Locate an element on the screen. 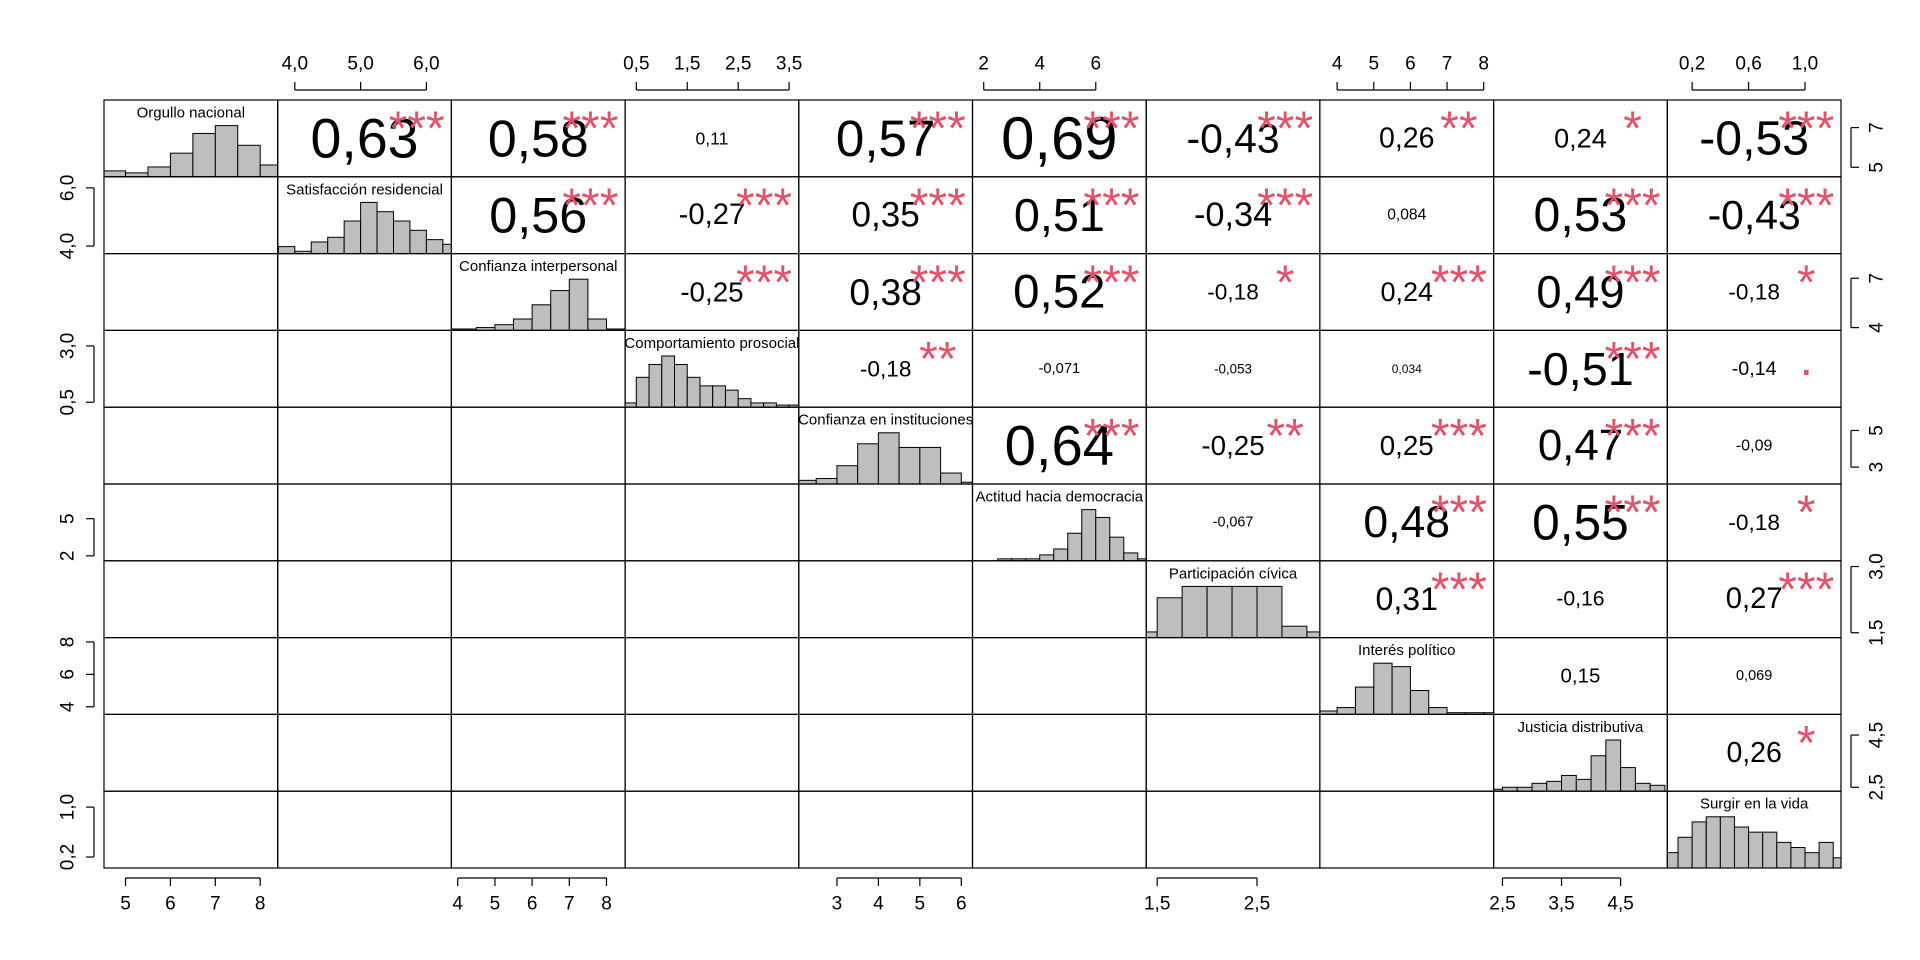 The width and height of the screenshot is (1920, 960). correlation-label: -0,53 is located at coordinates (1754, 138).